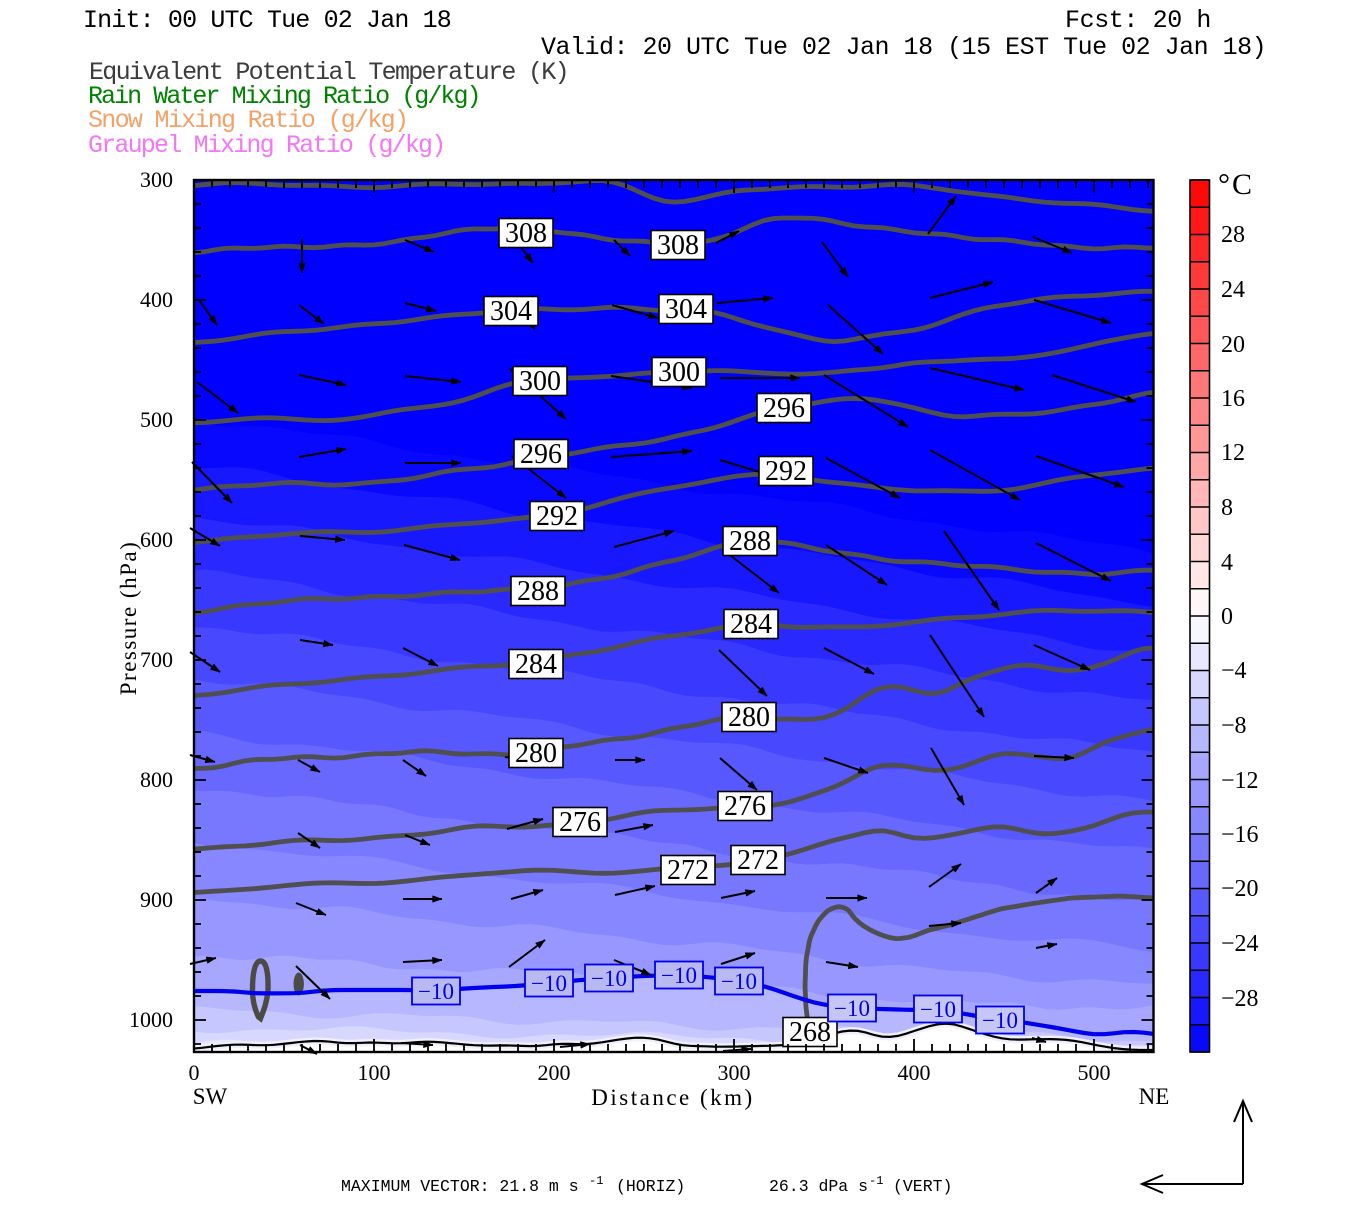  I want to click on svg-text: 20, so click(1233, 345).